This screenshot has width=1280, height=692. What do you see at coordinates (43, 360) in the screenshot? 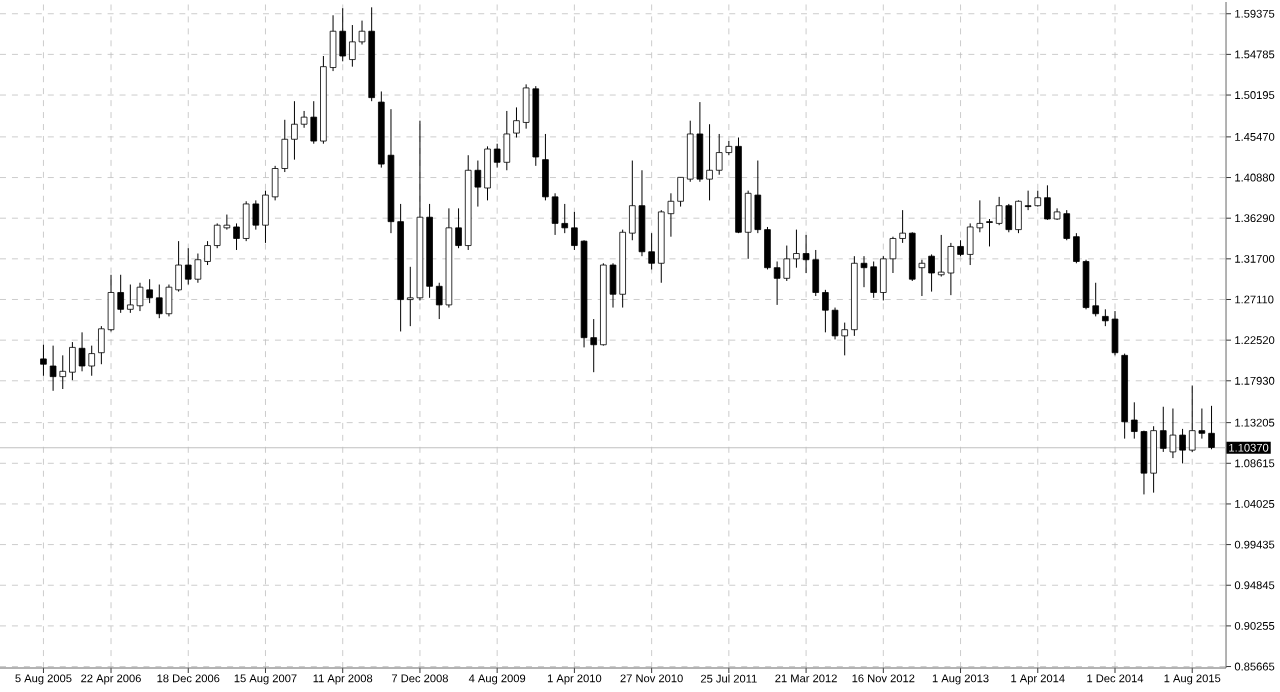
I see `candlestick` at bounding box center [43, 360].